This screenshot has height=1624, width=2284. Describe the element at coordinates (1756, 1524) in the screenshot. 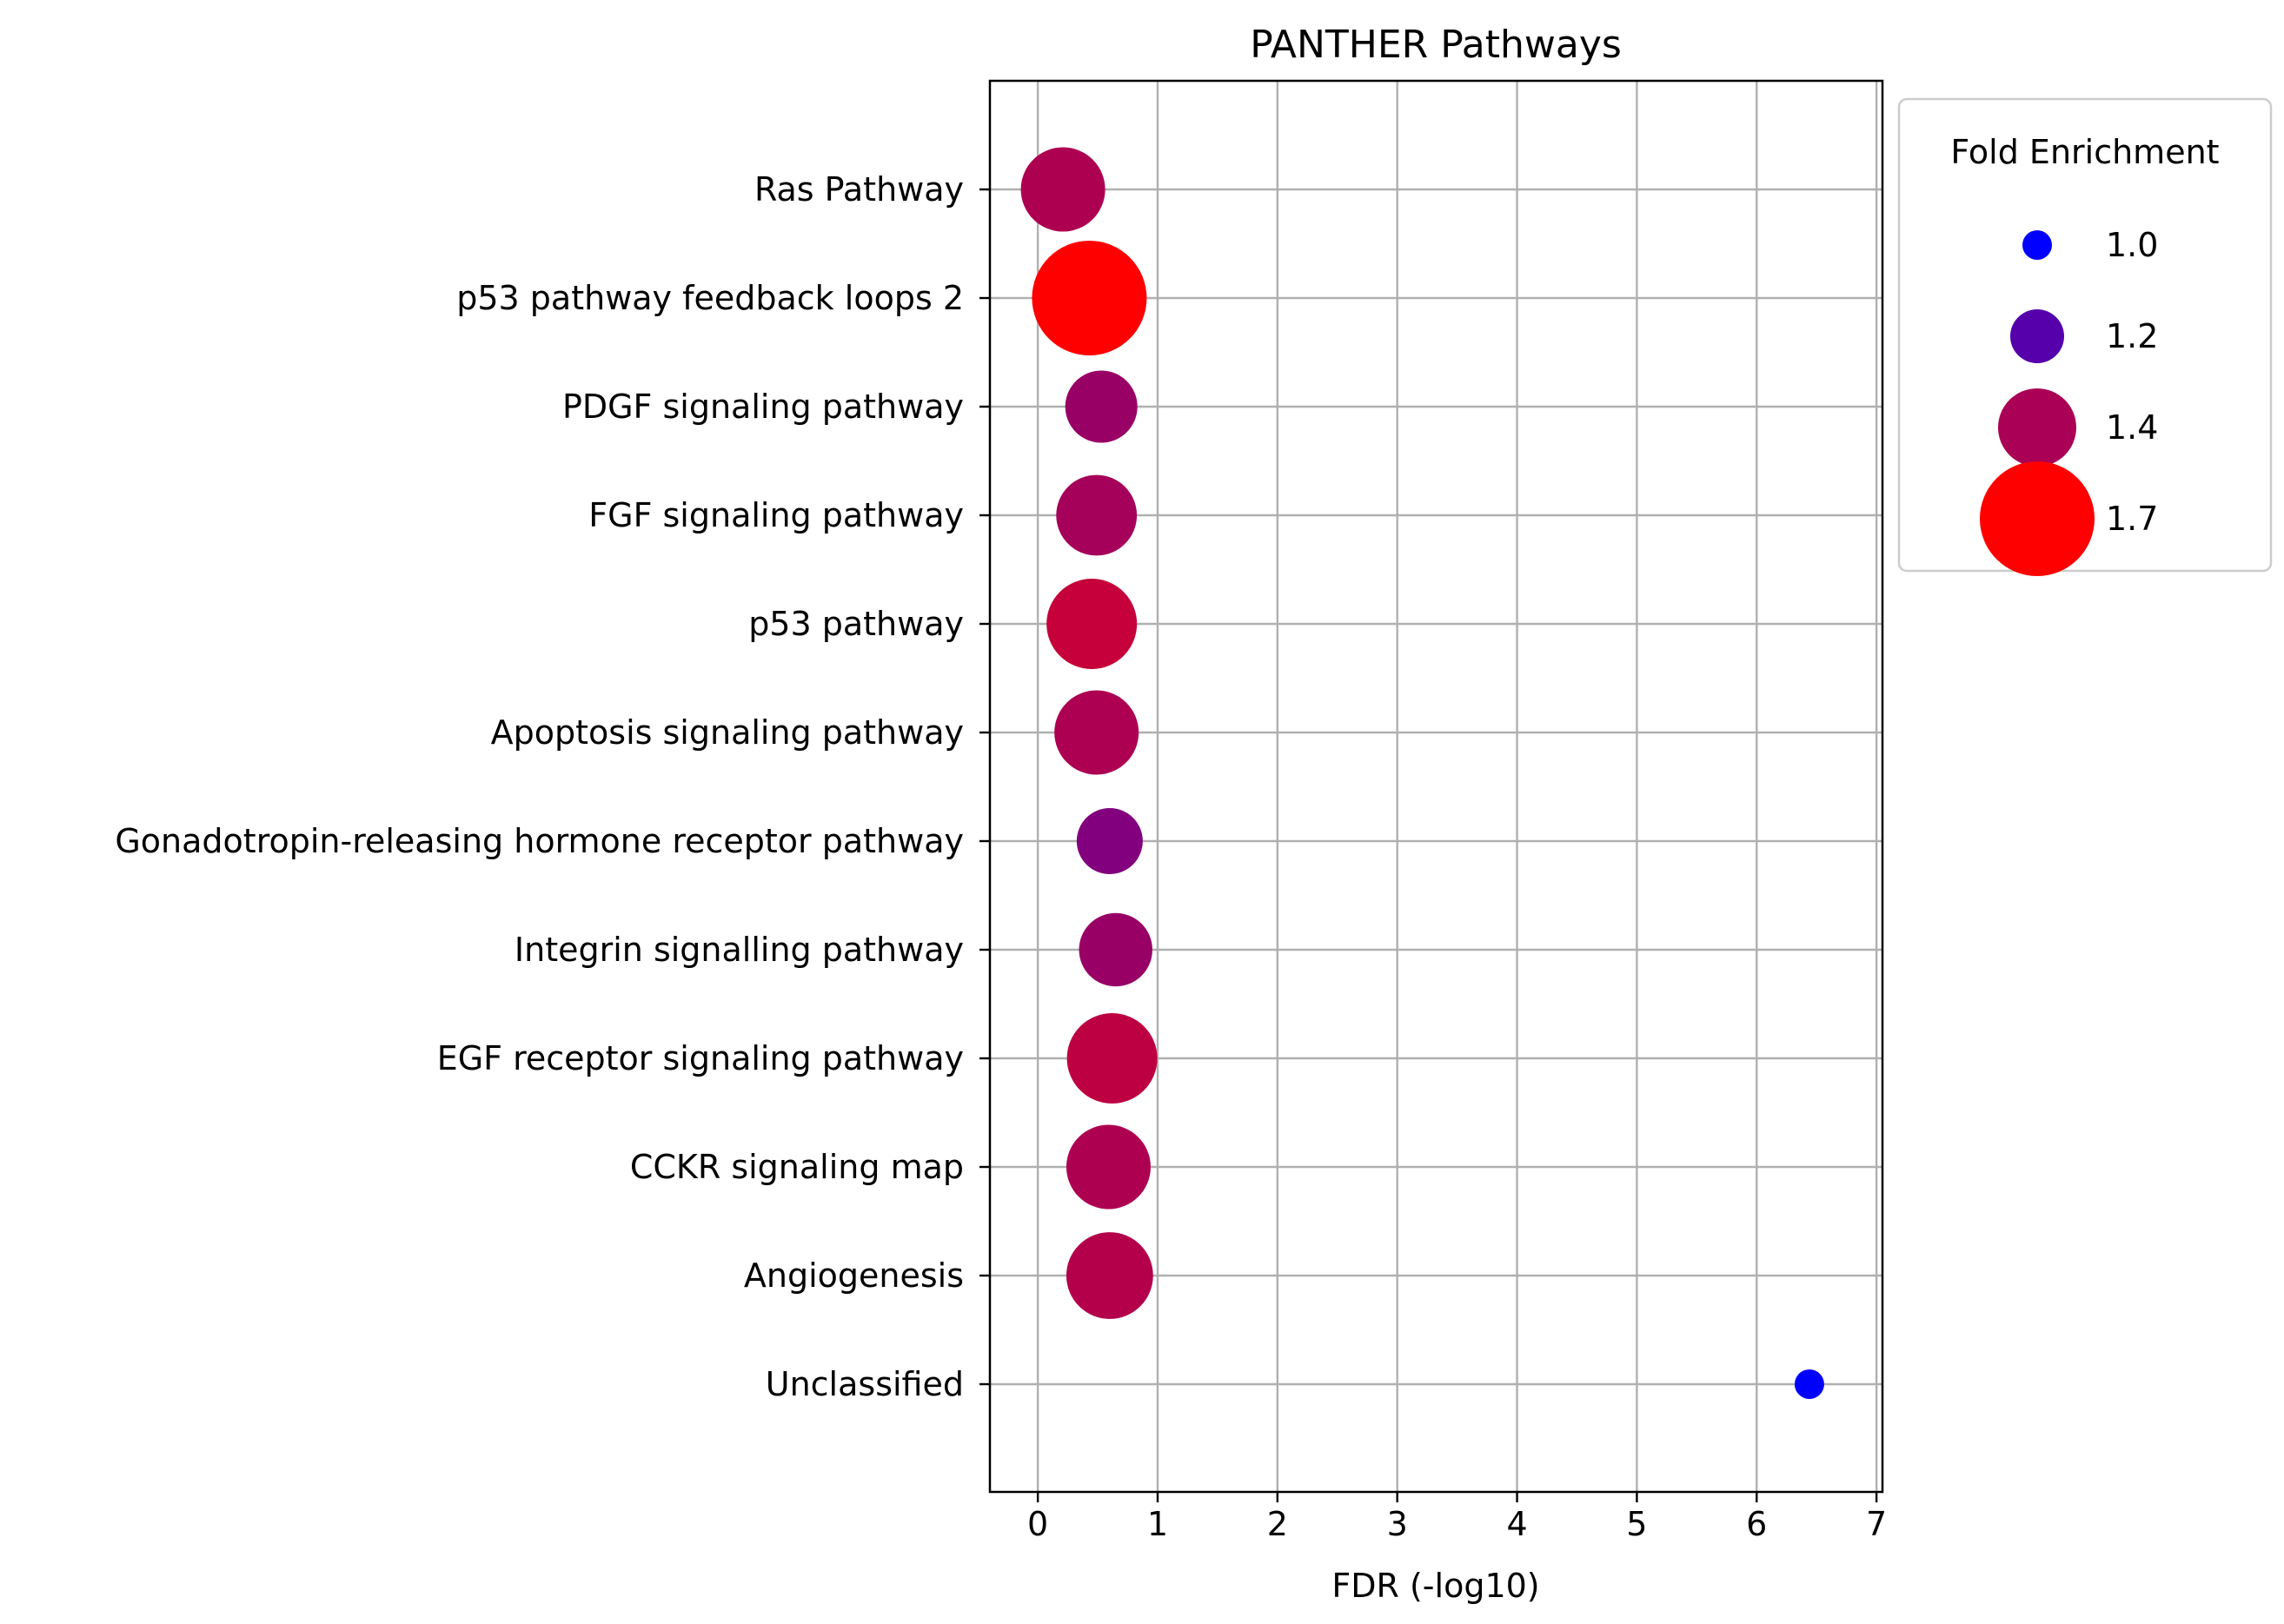

I see `x-tick-label: 6` at that location.